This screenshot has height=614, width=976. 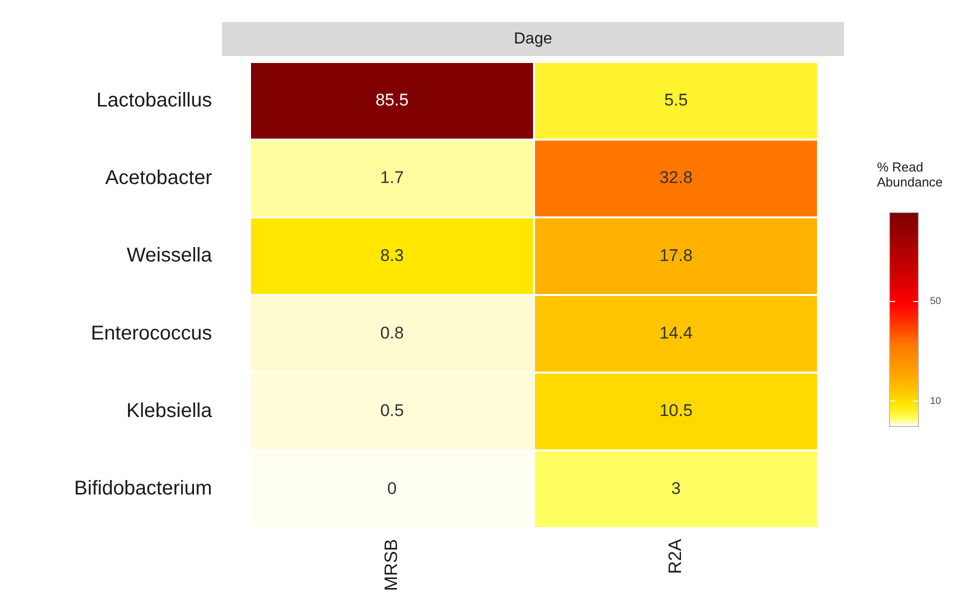 What do you see at coordinates (674, 556) in the screenshot?
I see `x-tick-label: R2A` at bounding box center [674, 556].